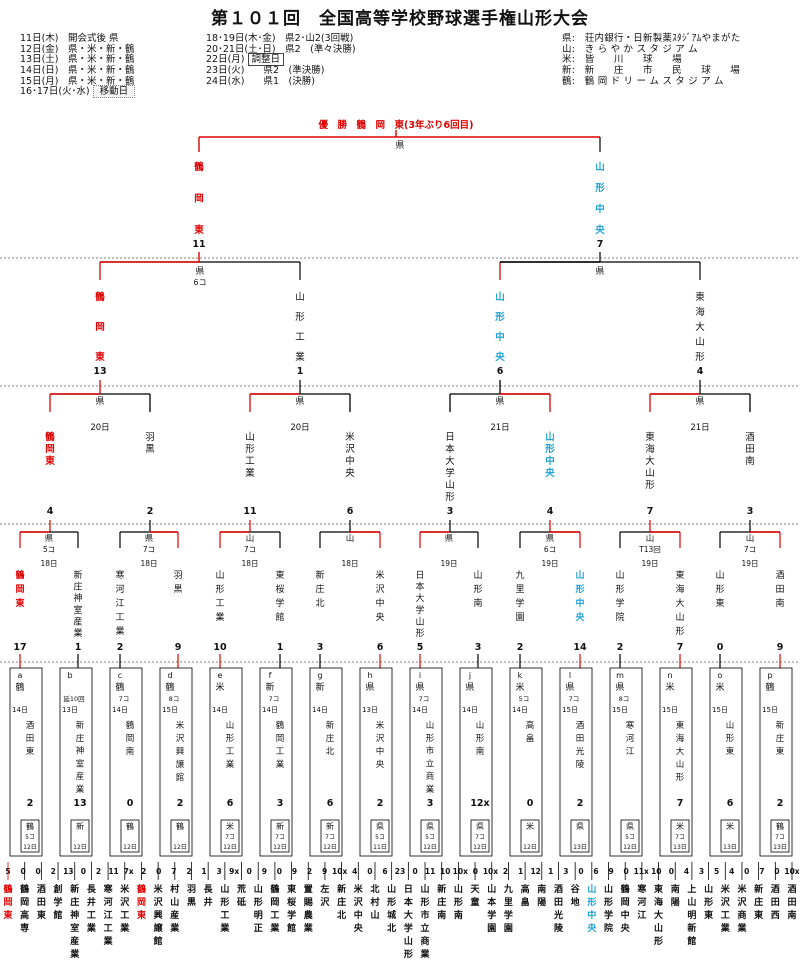 The height and width of the screenshot is (967, 800). What do you see at coordinates (508, 928) in the screenshot?
I see `entry-team-name: 園` at bounding box center [508, 928].